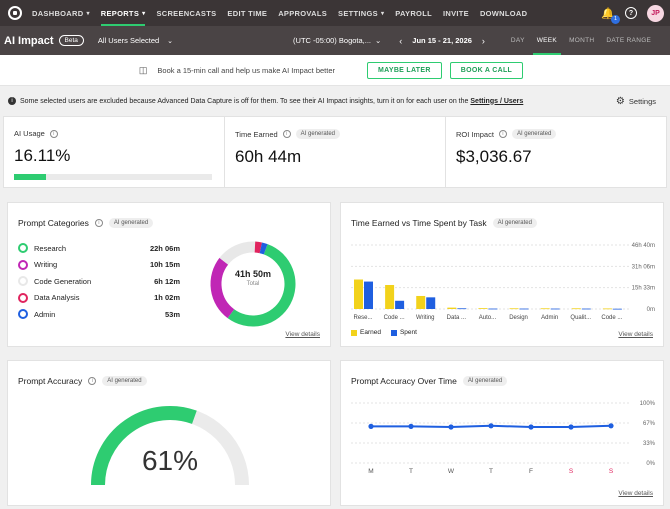 Image resolution: width=670 pixels, height=509 pixels. I want to click on category-name: Data Analysis, so click(57, 297).